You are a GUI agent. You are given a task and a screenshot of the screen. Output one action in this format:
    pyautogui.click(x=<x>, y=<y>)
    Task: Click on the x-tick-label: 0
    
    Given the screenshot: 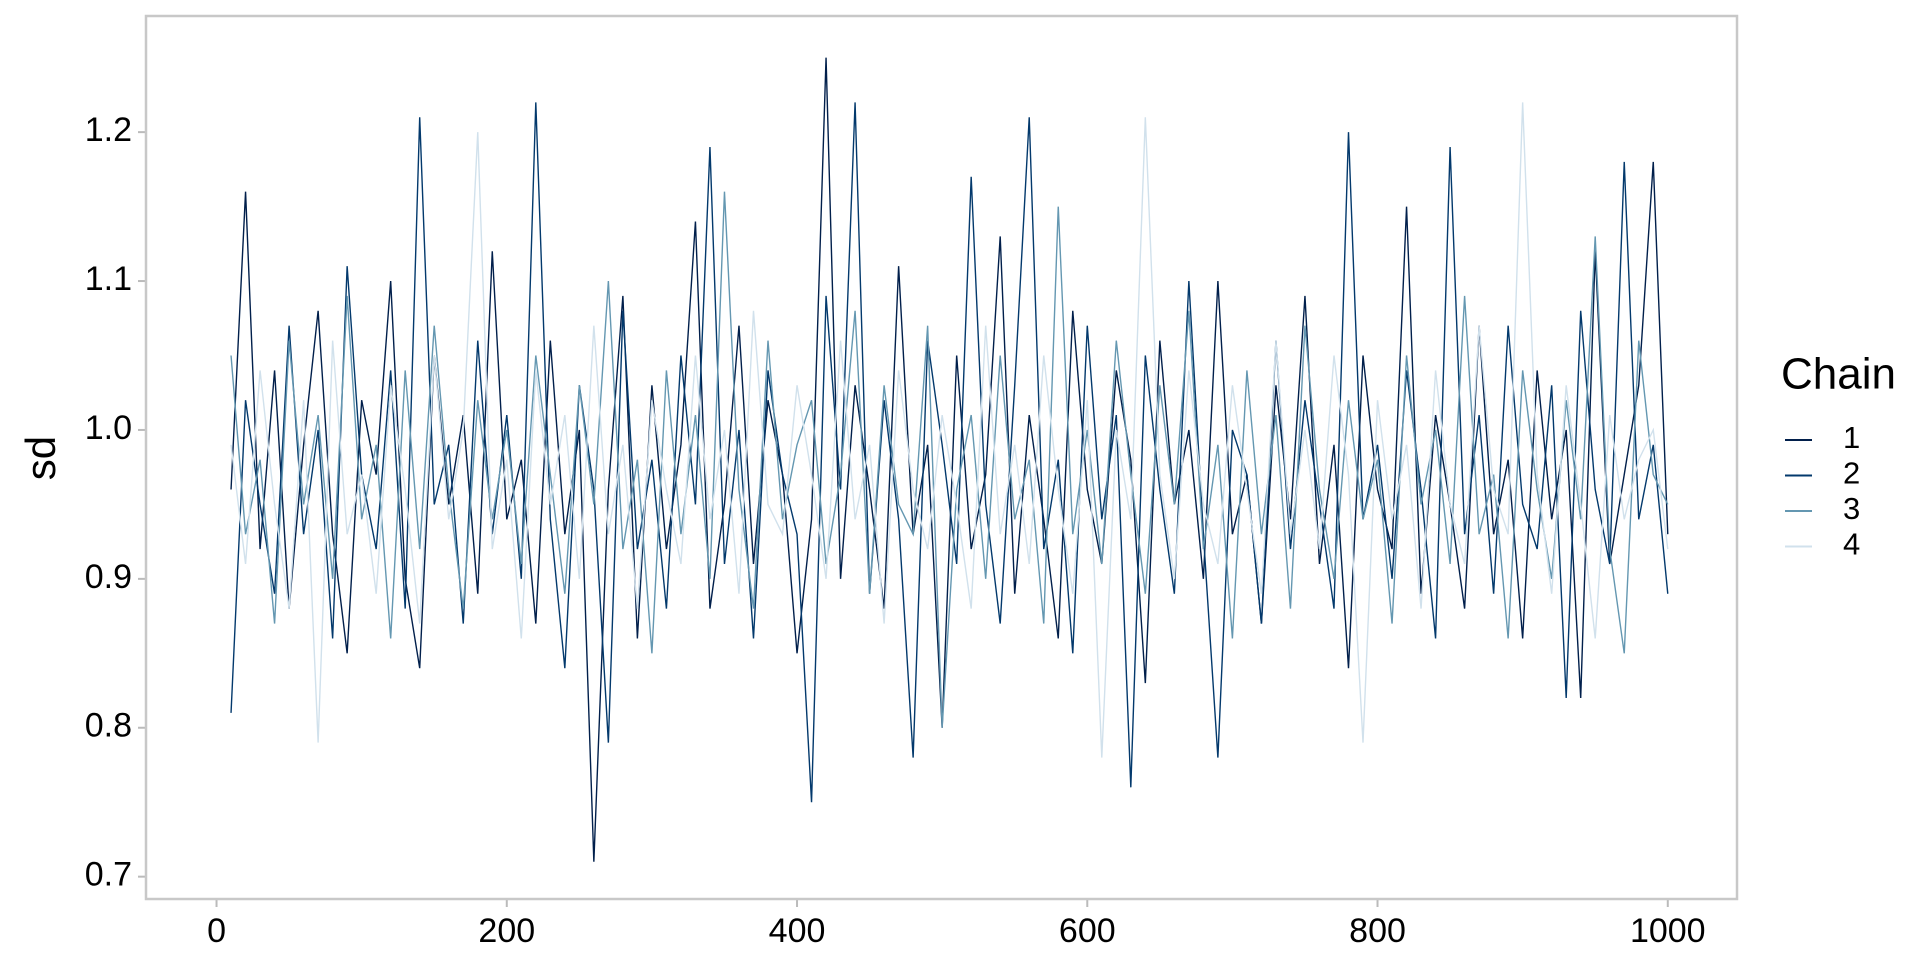 What is the action you would take?
    pyautogui.click(x=216, y=931)
    